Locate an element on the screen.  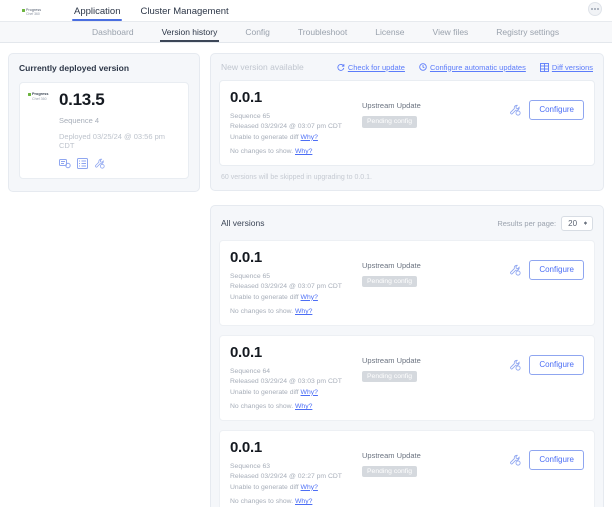
refresh-icon is located at coordinates (341, 67).